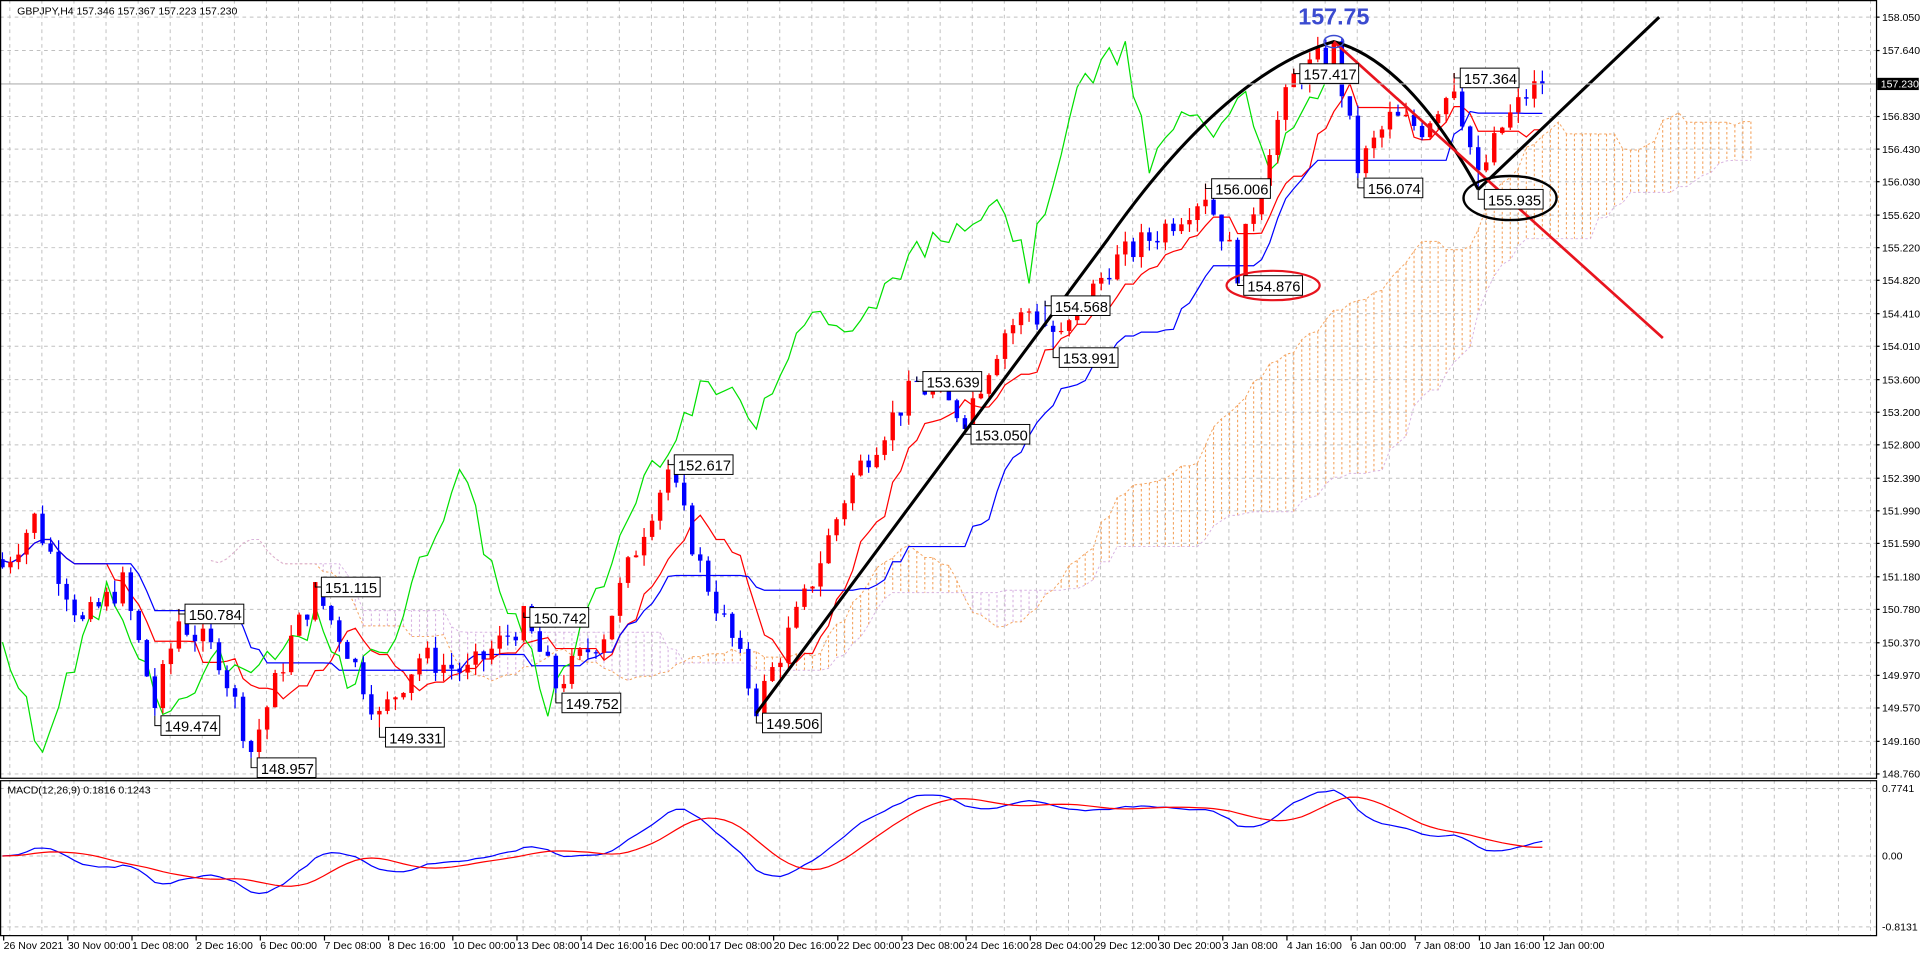 This screenshot has width=1920, height=954. Describe the element at coordinates (484, 946) in the screenshot. I see `time-label: 10 Dec 00:00` at that location.